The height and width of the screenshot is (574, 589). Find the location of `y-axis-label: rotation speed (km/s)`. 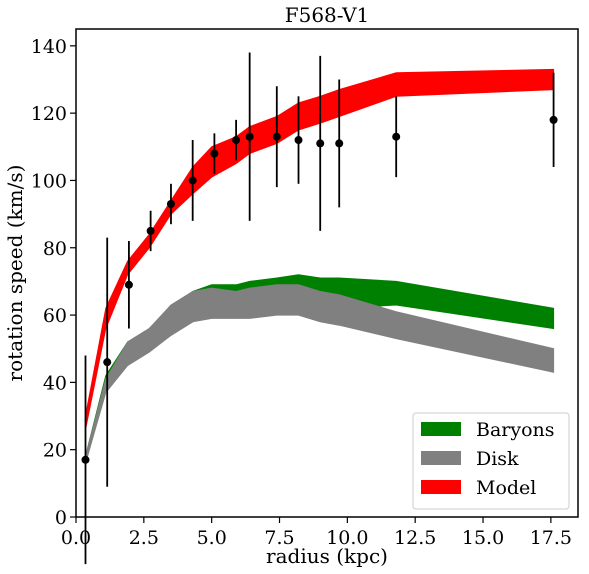

y-axis-label: rotation speed (km/s) is located at coordinates (15, 273).